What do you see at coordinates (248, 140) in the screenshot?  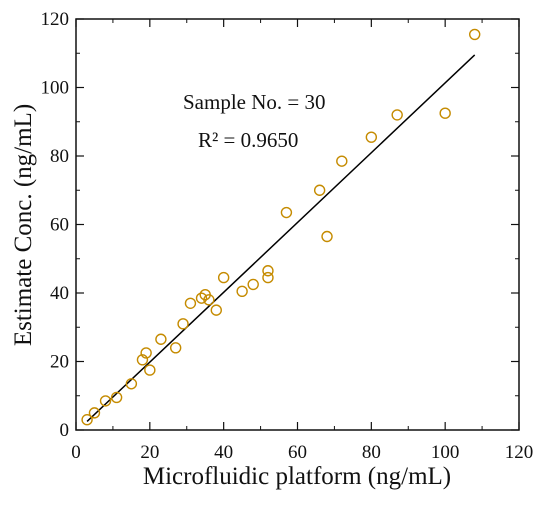 I see `r-squared-annotation: R² = 0.9650` at bounding box center [248, 140].